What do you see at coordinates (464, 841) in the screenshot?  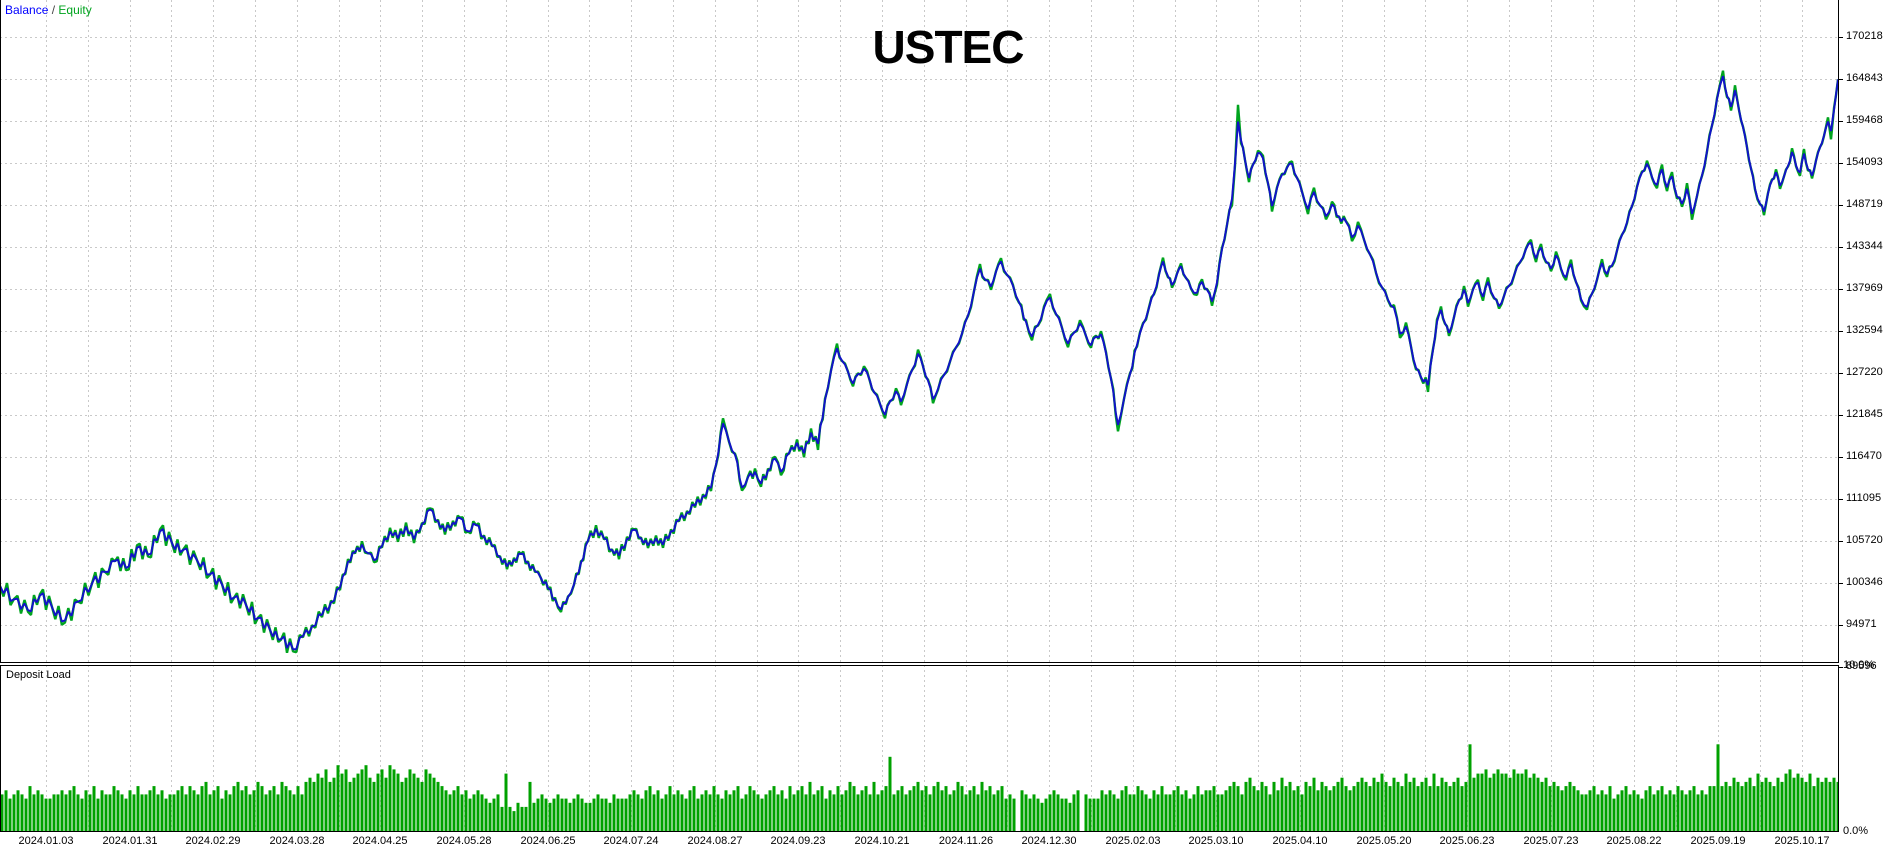 I see `x-axis-date-label: 2024.05.28` at bounding box center [464, 841].